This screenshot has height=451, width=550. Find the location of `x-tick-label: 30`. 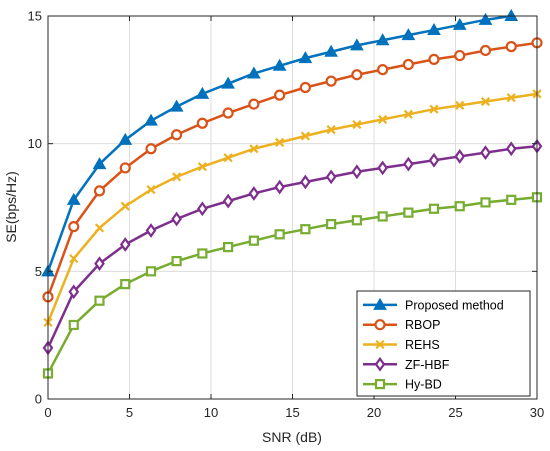

x-tick-label: 30 is located at coordinates (537, 412).